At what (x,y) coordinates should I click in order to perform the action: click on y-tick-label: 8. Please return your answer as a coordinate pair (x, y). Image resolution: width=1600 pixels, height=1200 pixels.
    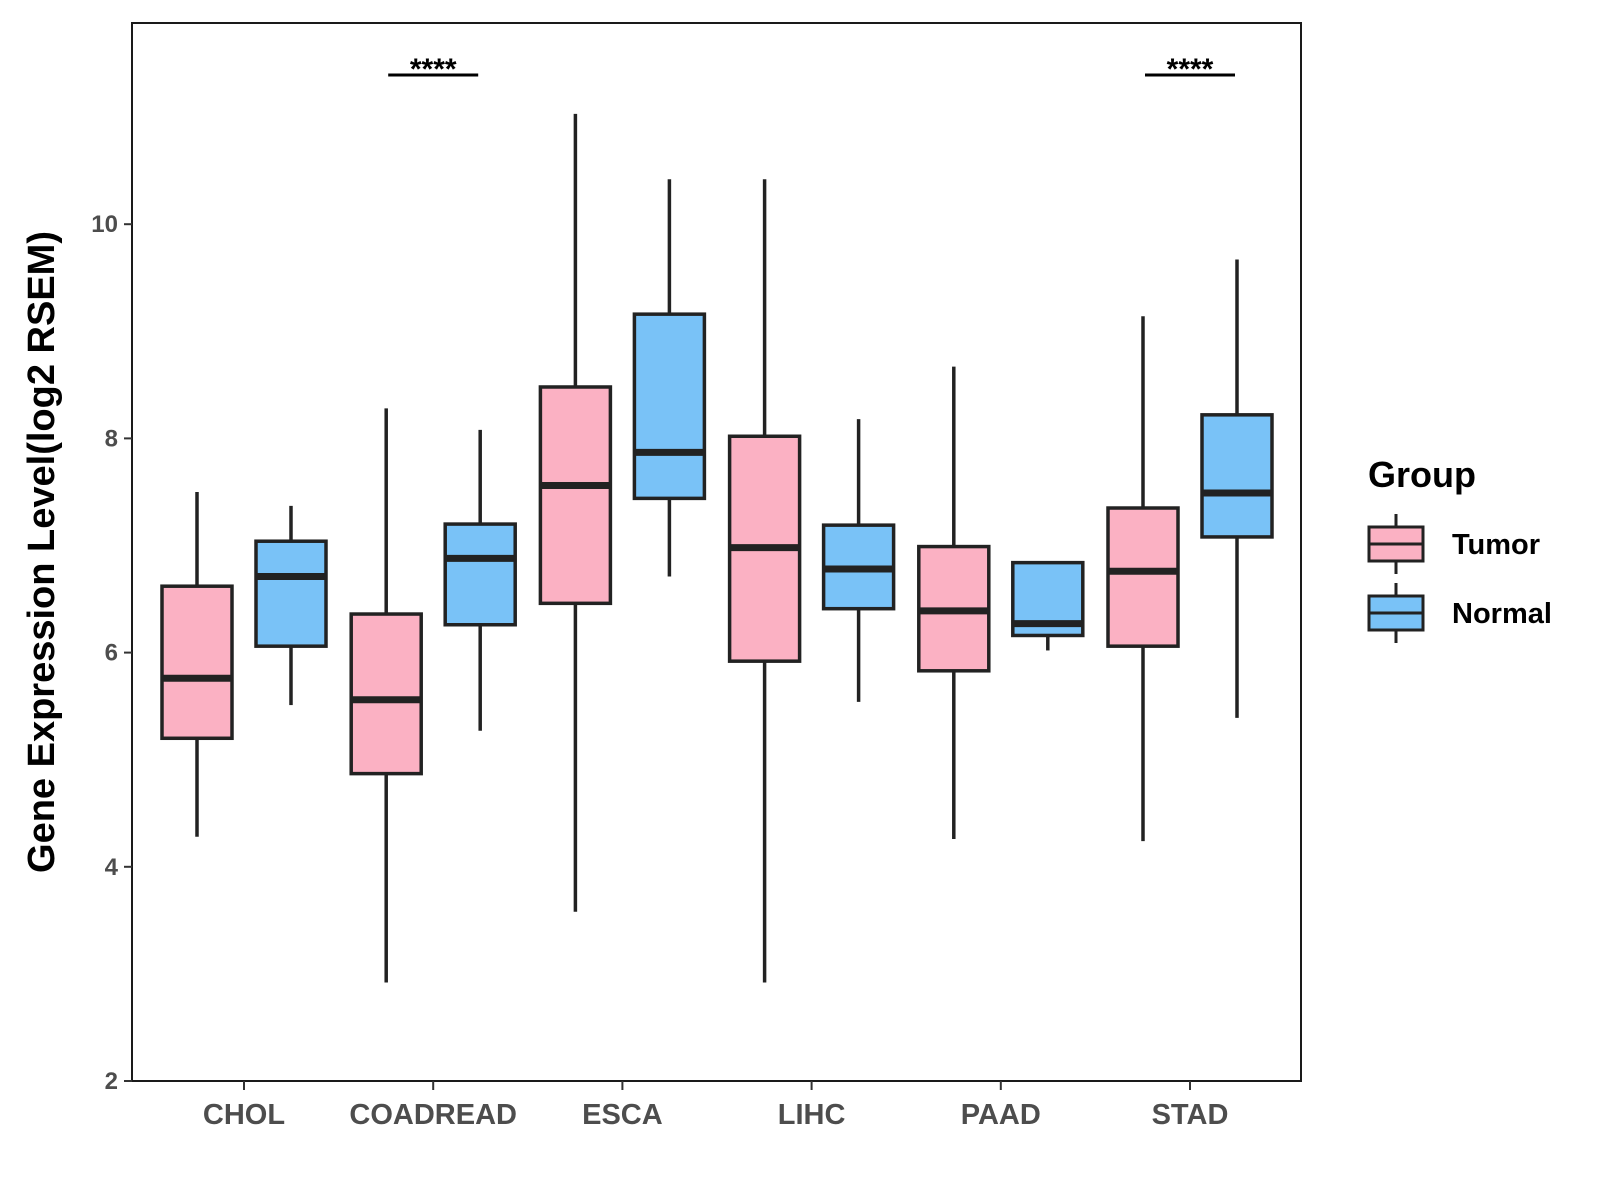
    Looking at the image, I should click on (111, 438).